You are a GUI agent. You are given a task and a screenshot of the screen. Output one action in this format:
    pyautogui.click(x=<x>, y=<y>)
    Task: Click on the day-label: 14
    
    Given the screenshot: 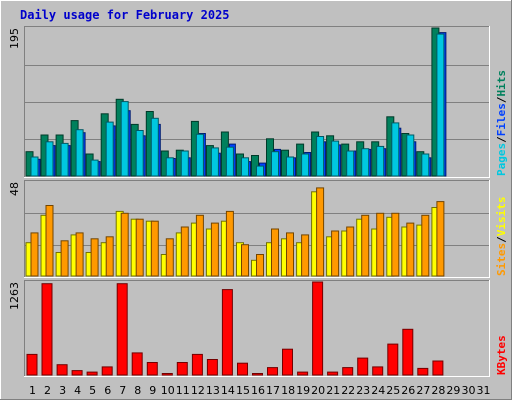 What is the action you would take?
    pyautogui.click(x=228, y=390)
    